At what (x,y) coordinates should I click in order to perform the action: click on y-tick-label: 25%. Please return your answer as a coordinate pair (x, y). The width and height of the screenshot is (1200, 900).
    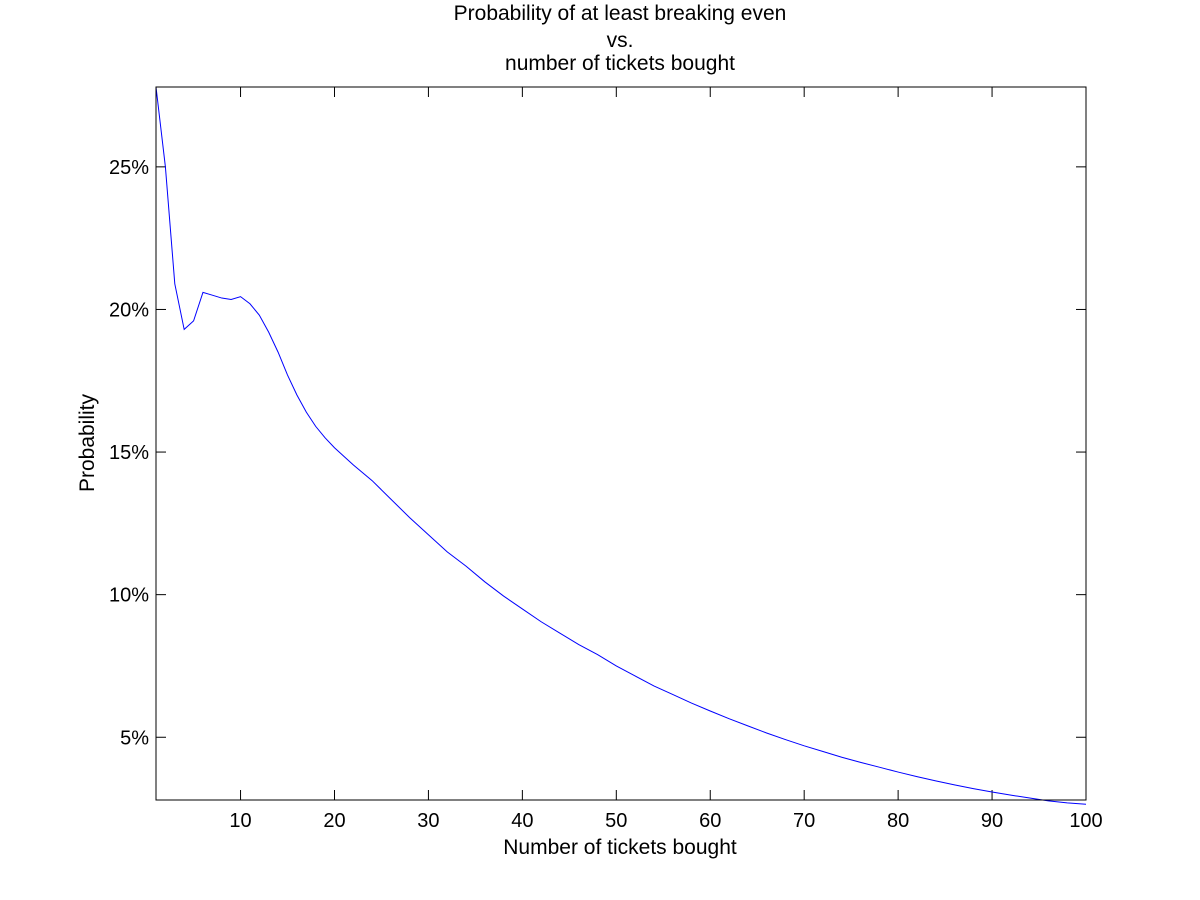
    Looking at the image, I should click on (129, 168).